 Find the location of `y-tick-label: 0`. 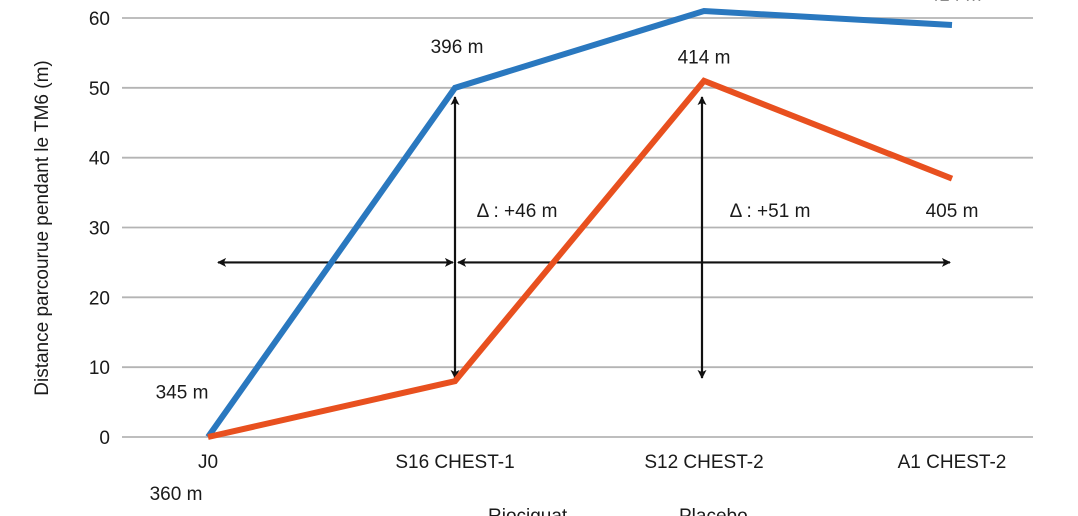

y-tick-label: 0 is located at coordinates (104, 438).